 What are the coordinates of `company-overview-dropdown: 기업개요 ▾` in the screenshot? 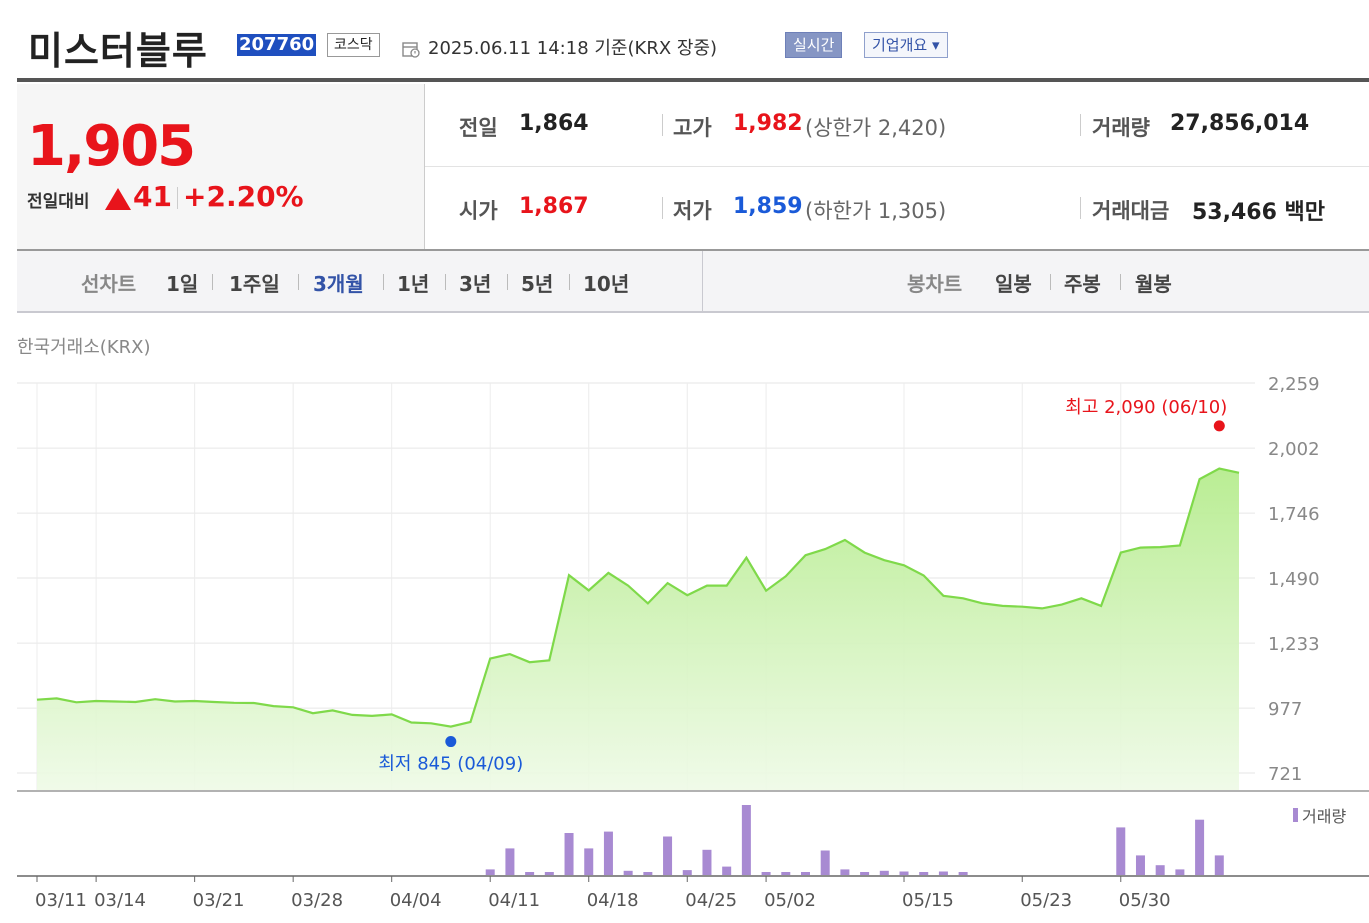 It's located at (906, 45).